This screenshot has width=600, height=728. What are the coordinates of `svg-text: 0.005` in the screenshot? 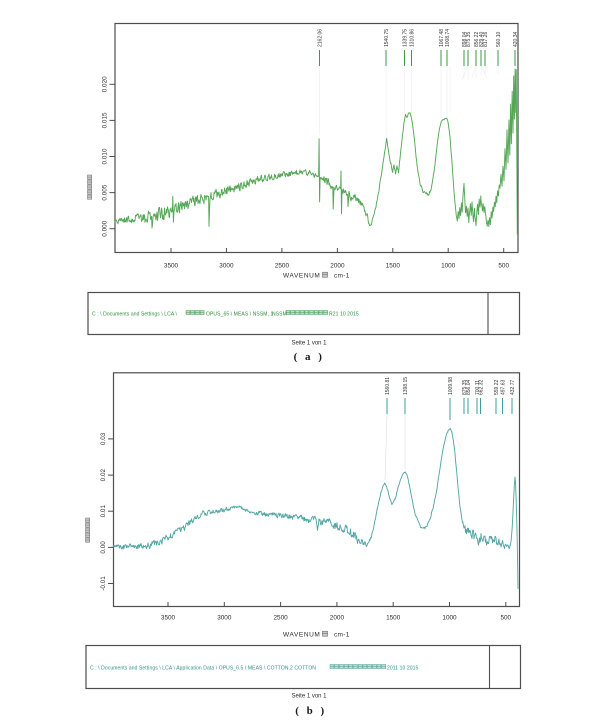 It's located at (105, 192).